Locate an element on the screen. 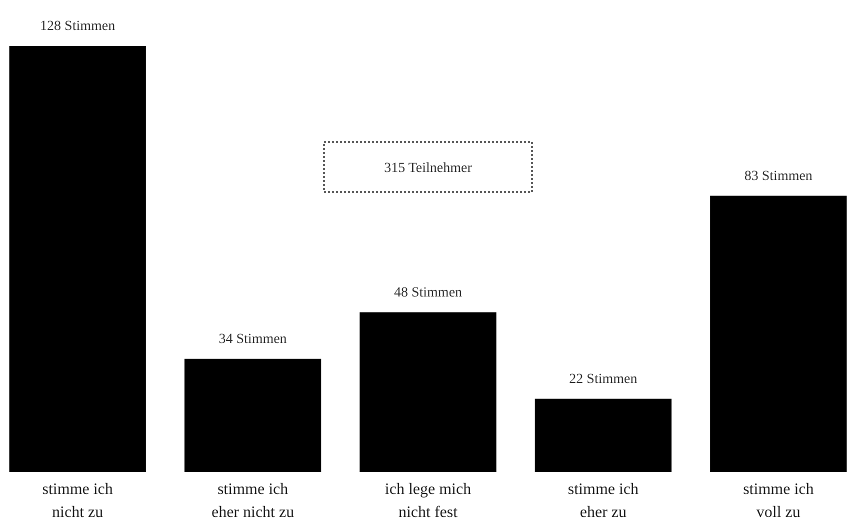  x-tick-label: stimme ich voll zu is located at coordinates (778, 501).